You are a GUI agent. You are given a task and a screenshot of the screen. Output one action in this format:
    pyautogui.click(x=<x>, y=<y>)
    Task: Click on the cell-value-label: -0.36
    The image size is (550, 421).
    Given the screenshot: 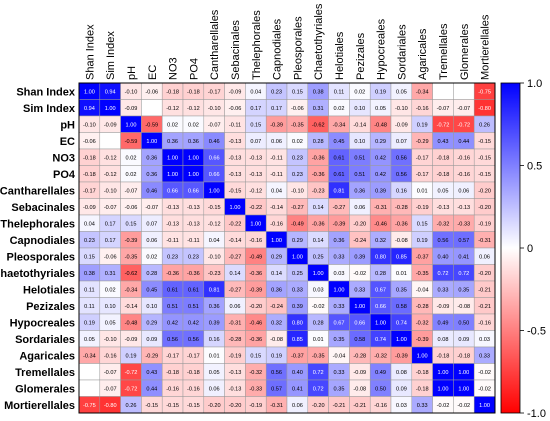 What is the action you would take?
    pyautogui.click(x=318, y=175)
    